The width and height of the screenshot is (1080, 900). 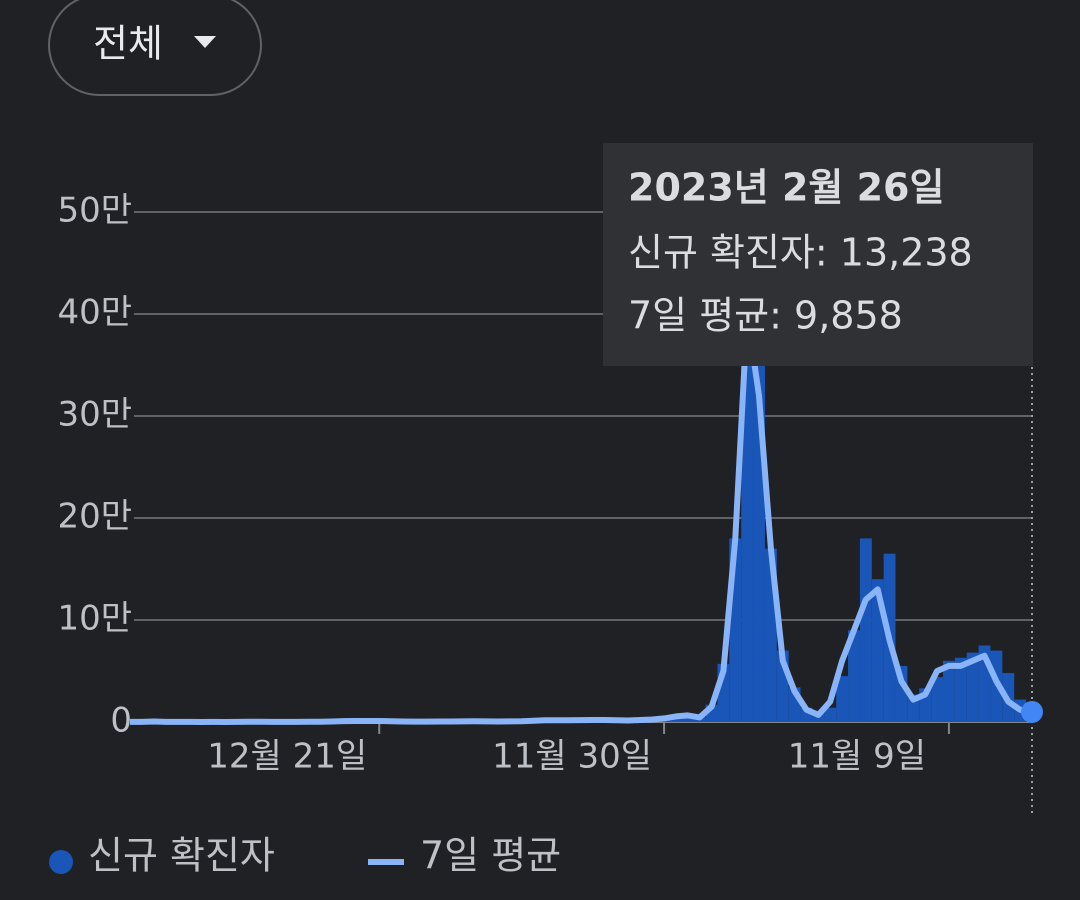 What do you see at coordinates (800, 253) in the screenshot?
I see `tooltip-line: 신규 확진자: 13,238` at bounding box center [800, 253].